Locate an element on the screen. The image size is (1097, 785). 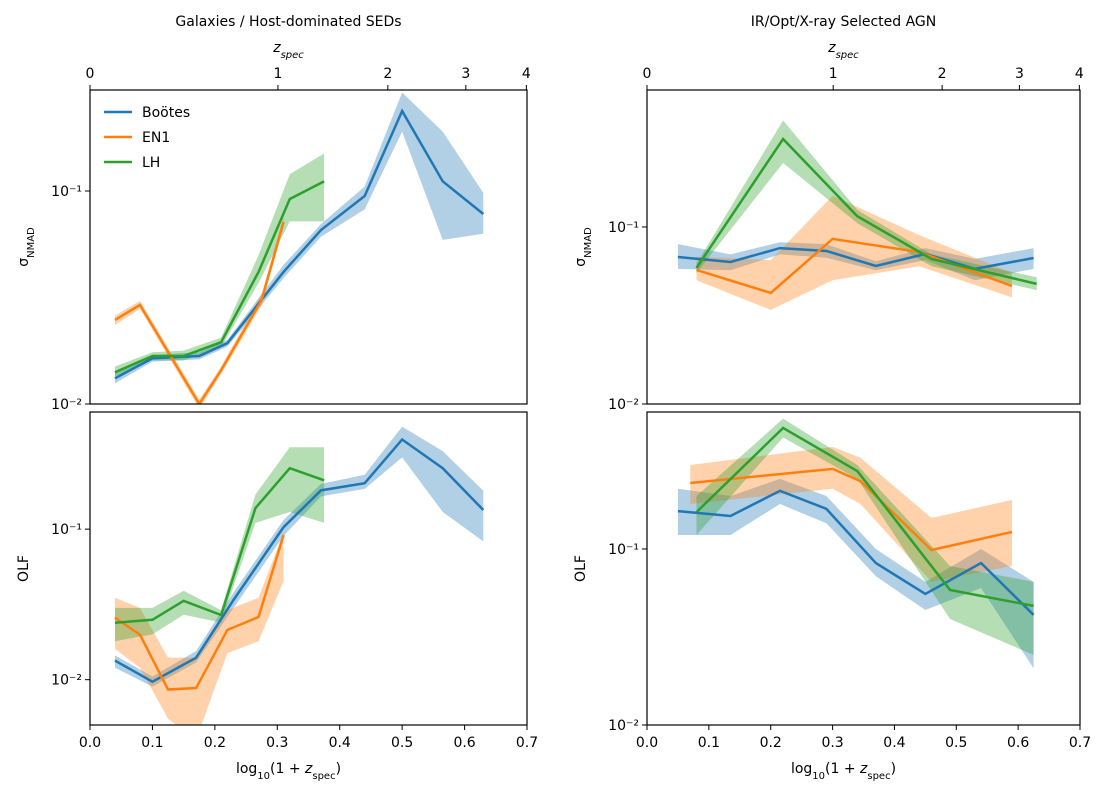
legend-label: LH is located at coordinates (151, 163).